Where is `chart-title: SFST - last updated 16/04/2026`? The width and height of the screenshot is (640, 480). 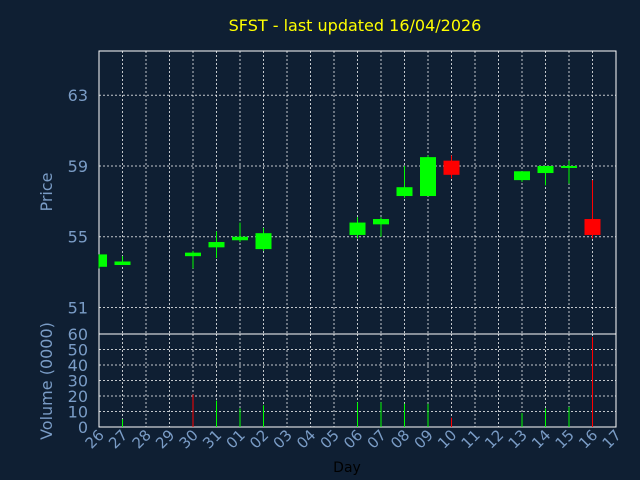 chart-title: SFST - last updated 16/04/2026 is located at coordinates (355, 25).